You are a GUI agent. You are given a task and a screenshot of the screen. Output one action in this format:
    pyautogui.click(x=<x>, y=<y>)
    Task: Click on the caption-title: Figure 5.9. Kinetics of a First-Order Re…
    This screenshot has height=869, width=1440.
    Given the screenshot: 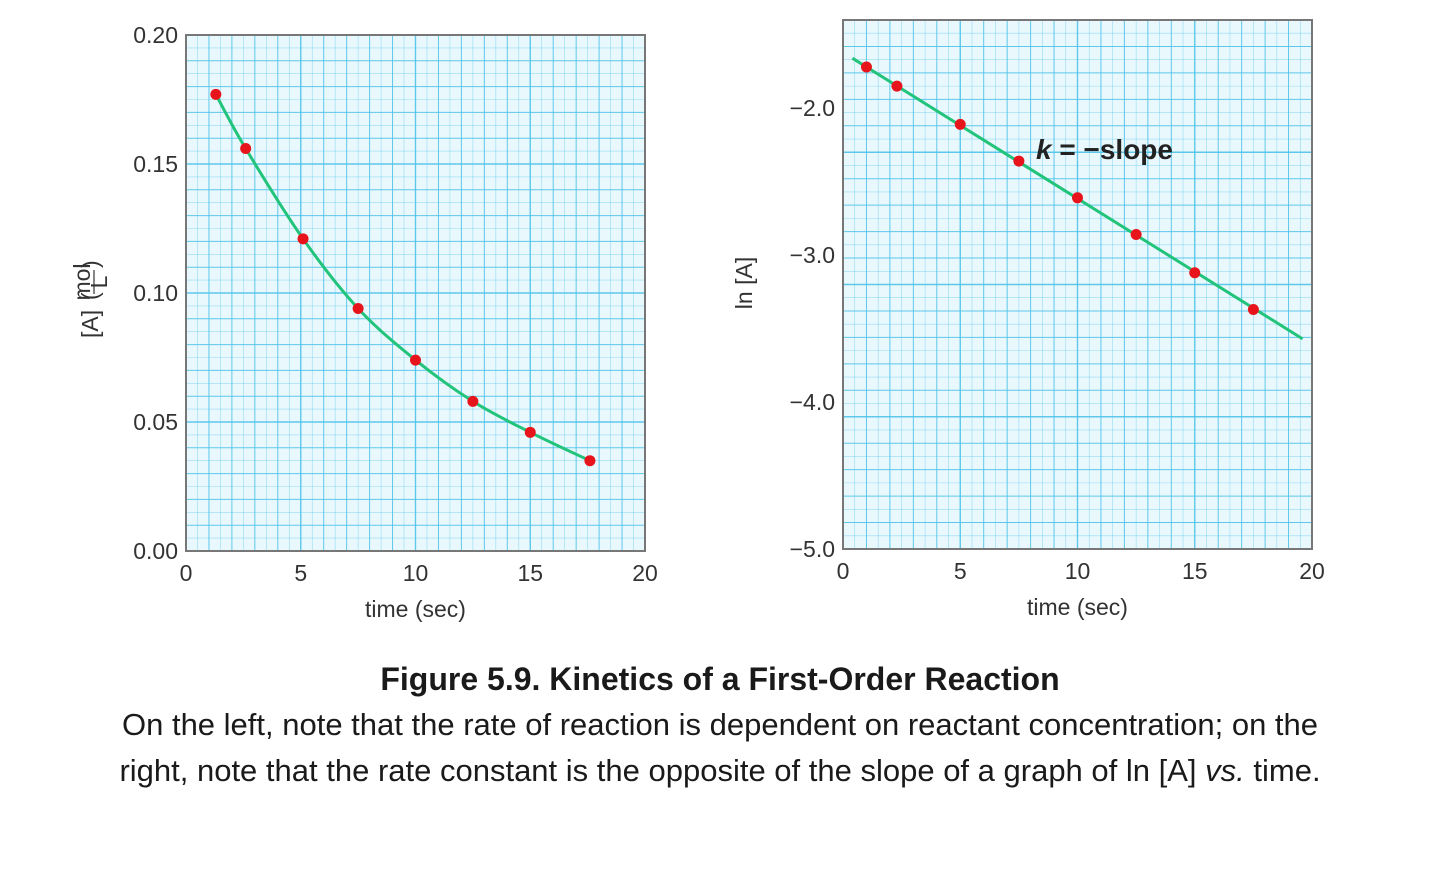 What is the action you would take?
    pyautogui.click(x=720, y=679)
    